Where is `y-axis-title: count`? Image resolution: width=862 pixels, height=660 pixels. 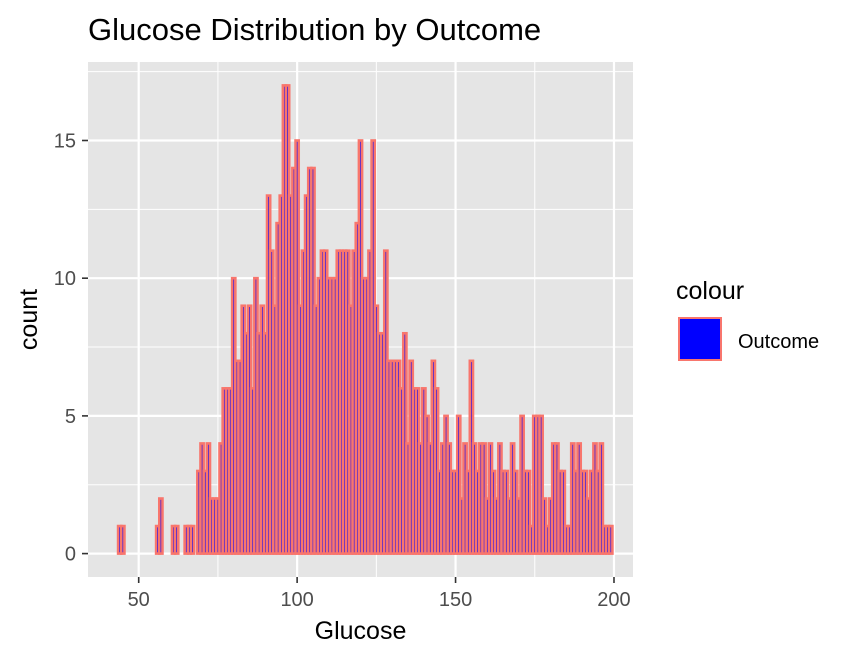 y-axis-title: count is located at coordinates (29, 319).